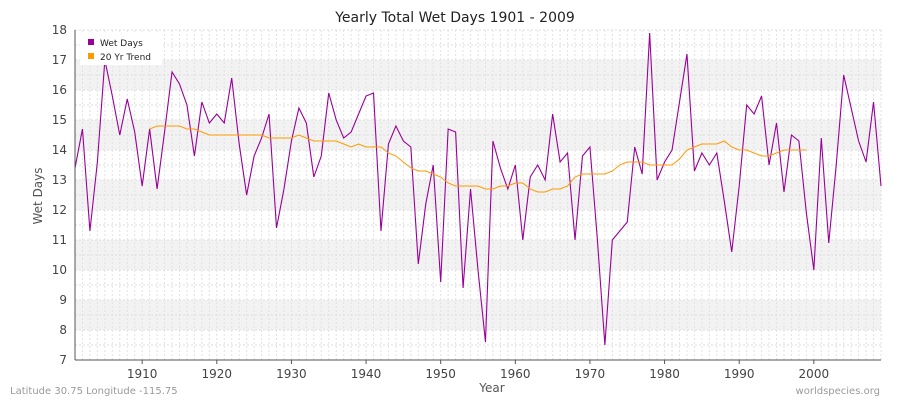  Describe the element at coordinates (125, 58) in the screenshot. I see `legend-label-20-yr-trend: 20 Yr Trend` at that location.